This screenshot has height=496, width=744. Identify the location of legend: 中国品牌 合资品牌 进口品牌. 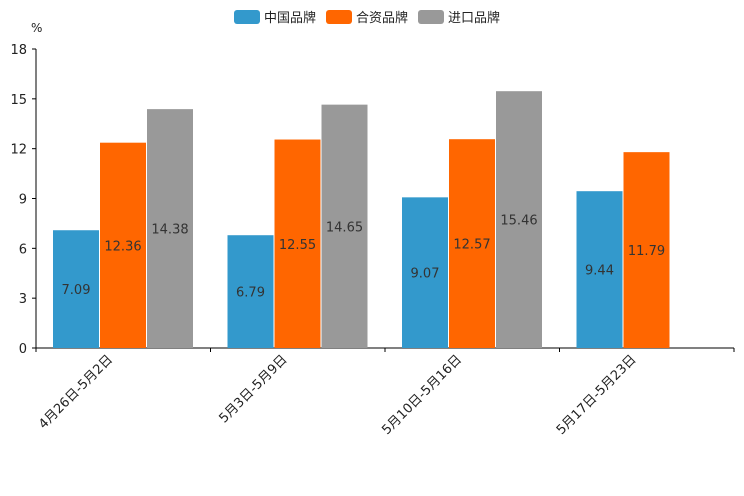
(367, 16).